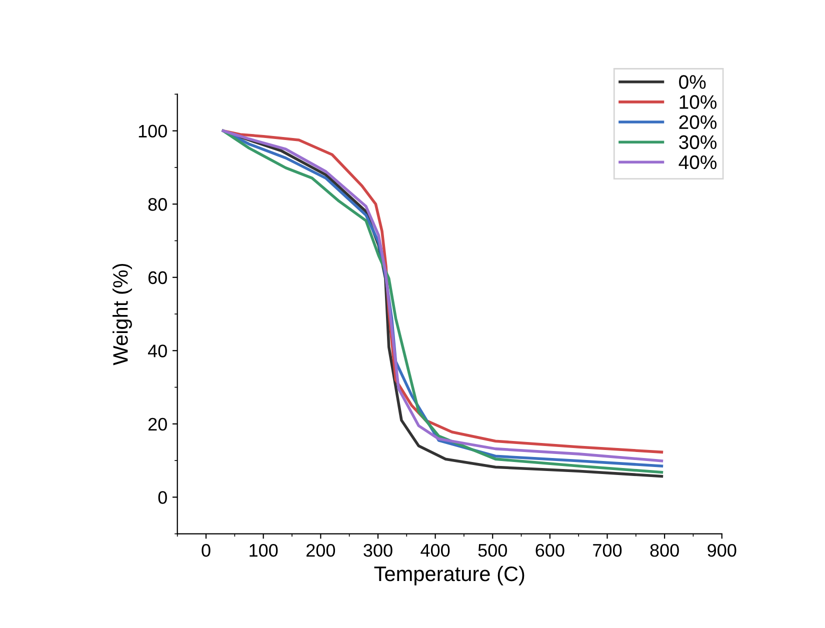 The height and width of the screenshot is (628, 825). I want to click on x-tick-label: 500, so click(492, 550).